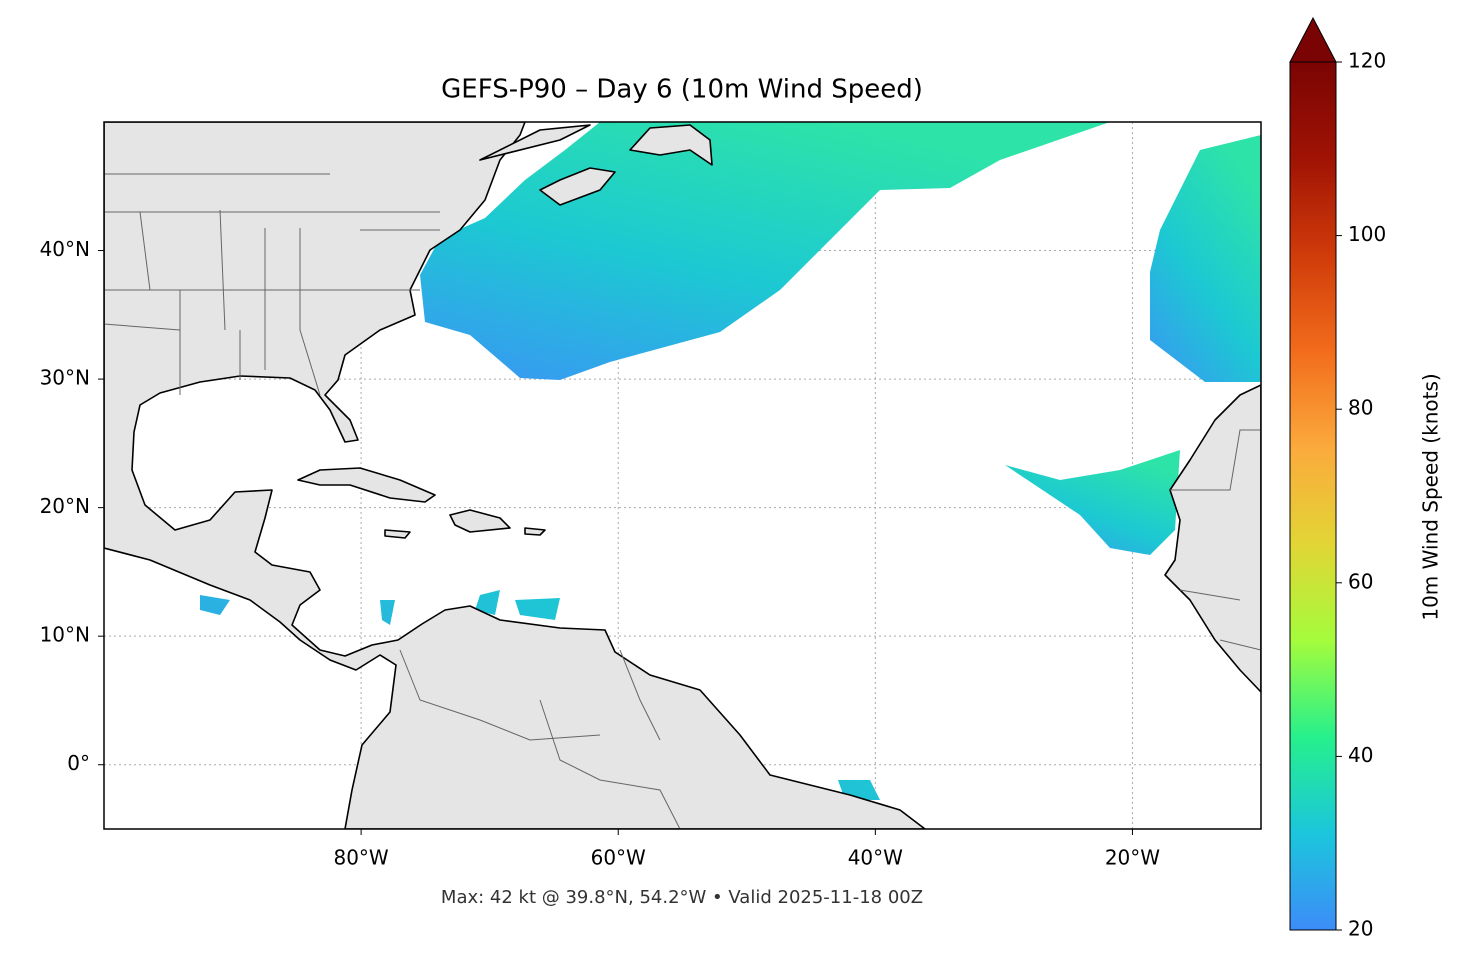 Image resolution: width=1466 pixels, height=973 pixels. I want to click on colorbar-tick-label: 120, so click(1367, 61).